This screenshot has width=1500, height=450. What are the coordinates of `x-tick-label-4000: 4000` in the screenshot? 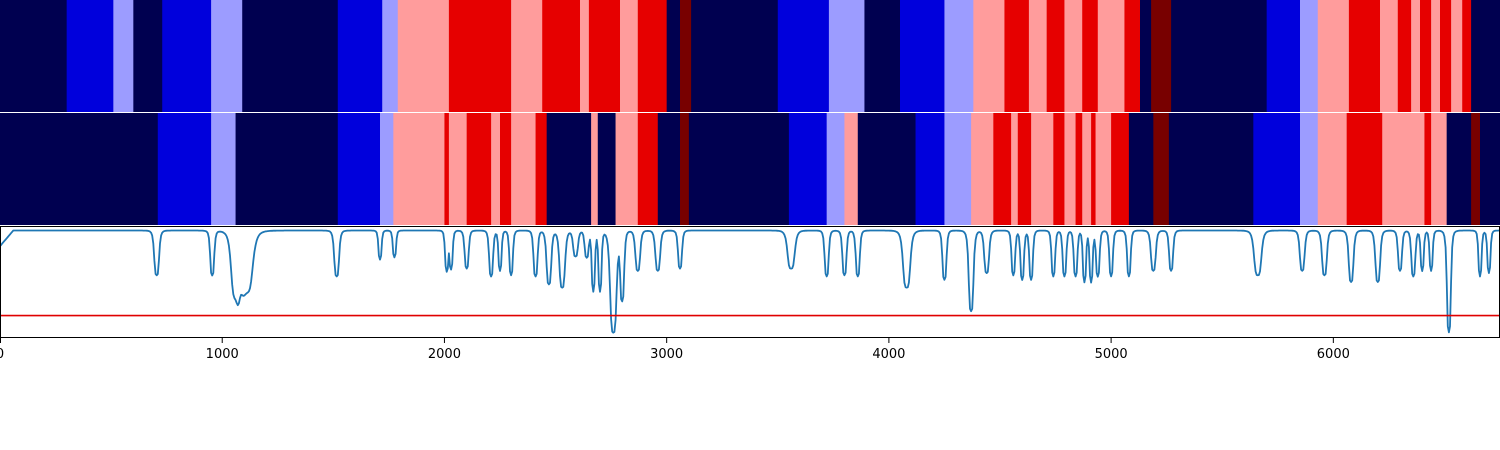 It's located at (888, 354).